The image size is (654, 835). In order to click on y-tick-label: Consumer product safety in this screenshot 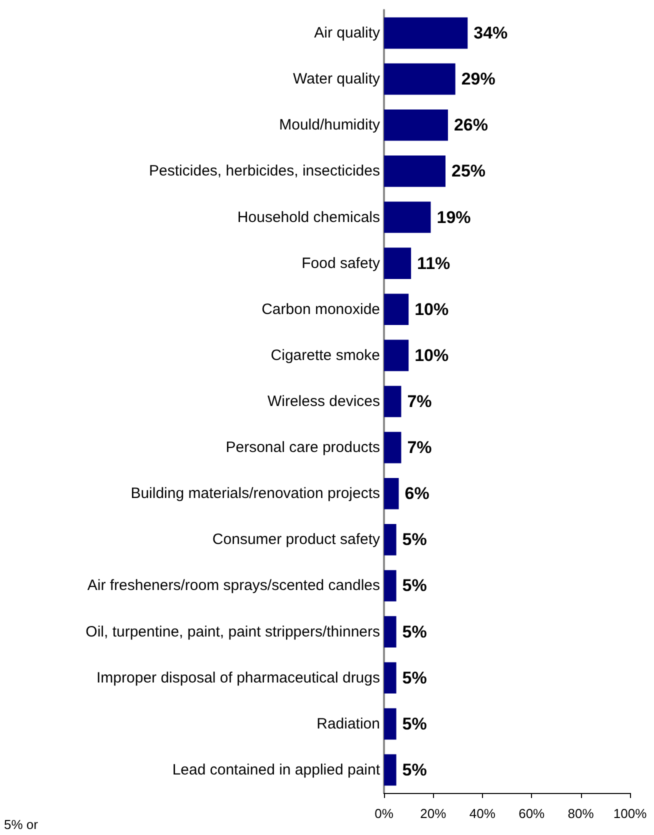, I will do `click(296, 539)`.